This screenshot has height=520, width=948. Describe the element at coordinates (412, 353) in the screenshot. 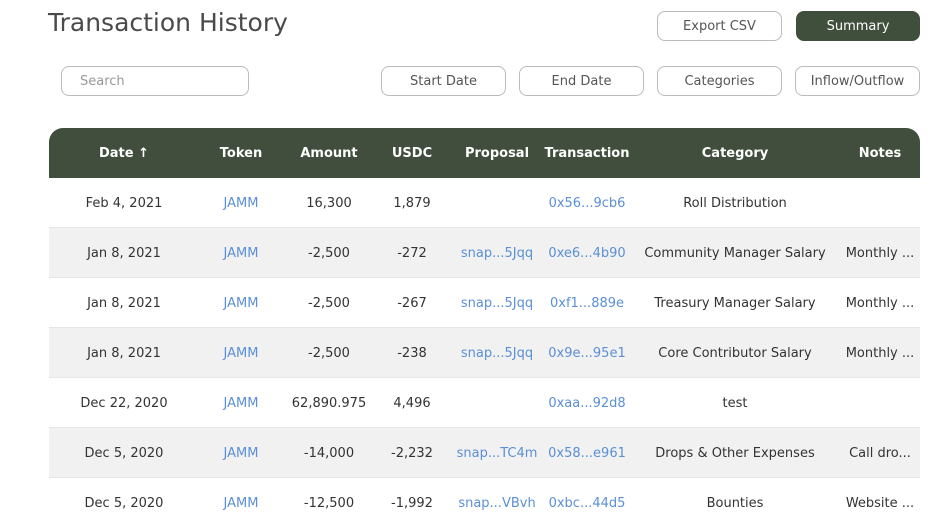

I see `usdc-cell: -238` at that location.